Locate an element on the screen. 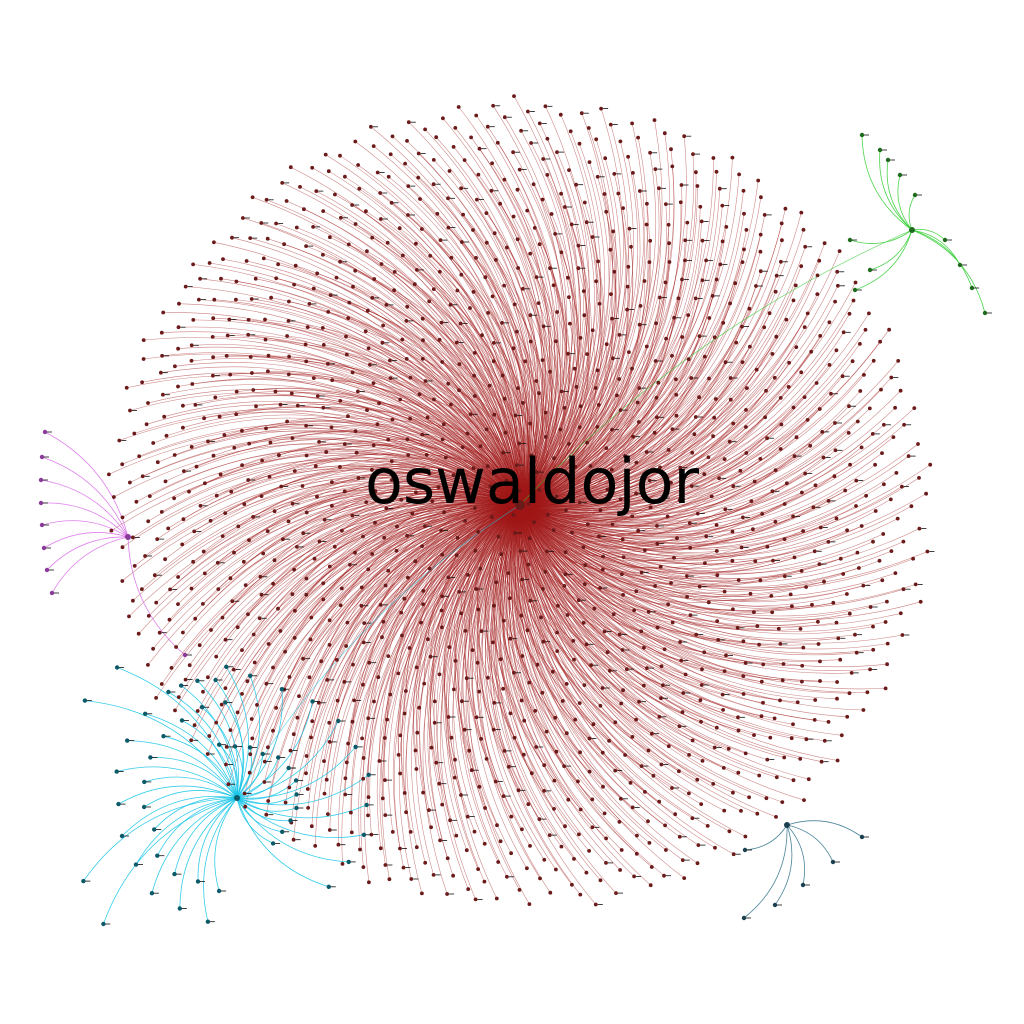  green-leaf-node is located at coordinates (855, 290).